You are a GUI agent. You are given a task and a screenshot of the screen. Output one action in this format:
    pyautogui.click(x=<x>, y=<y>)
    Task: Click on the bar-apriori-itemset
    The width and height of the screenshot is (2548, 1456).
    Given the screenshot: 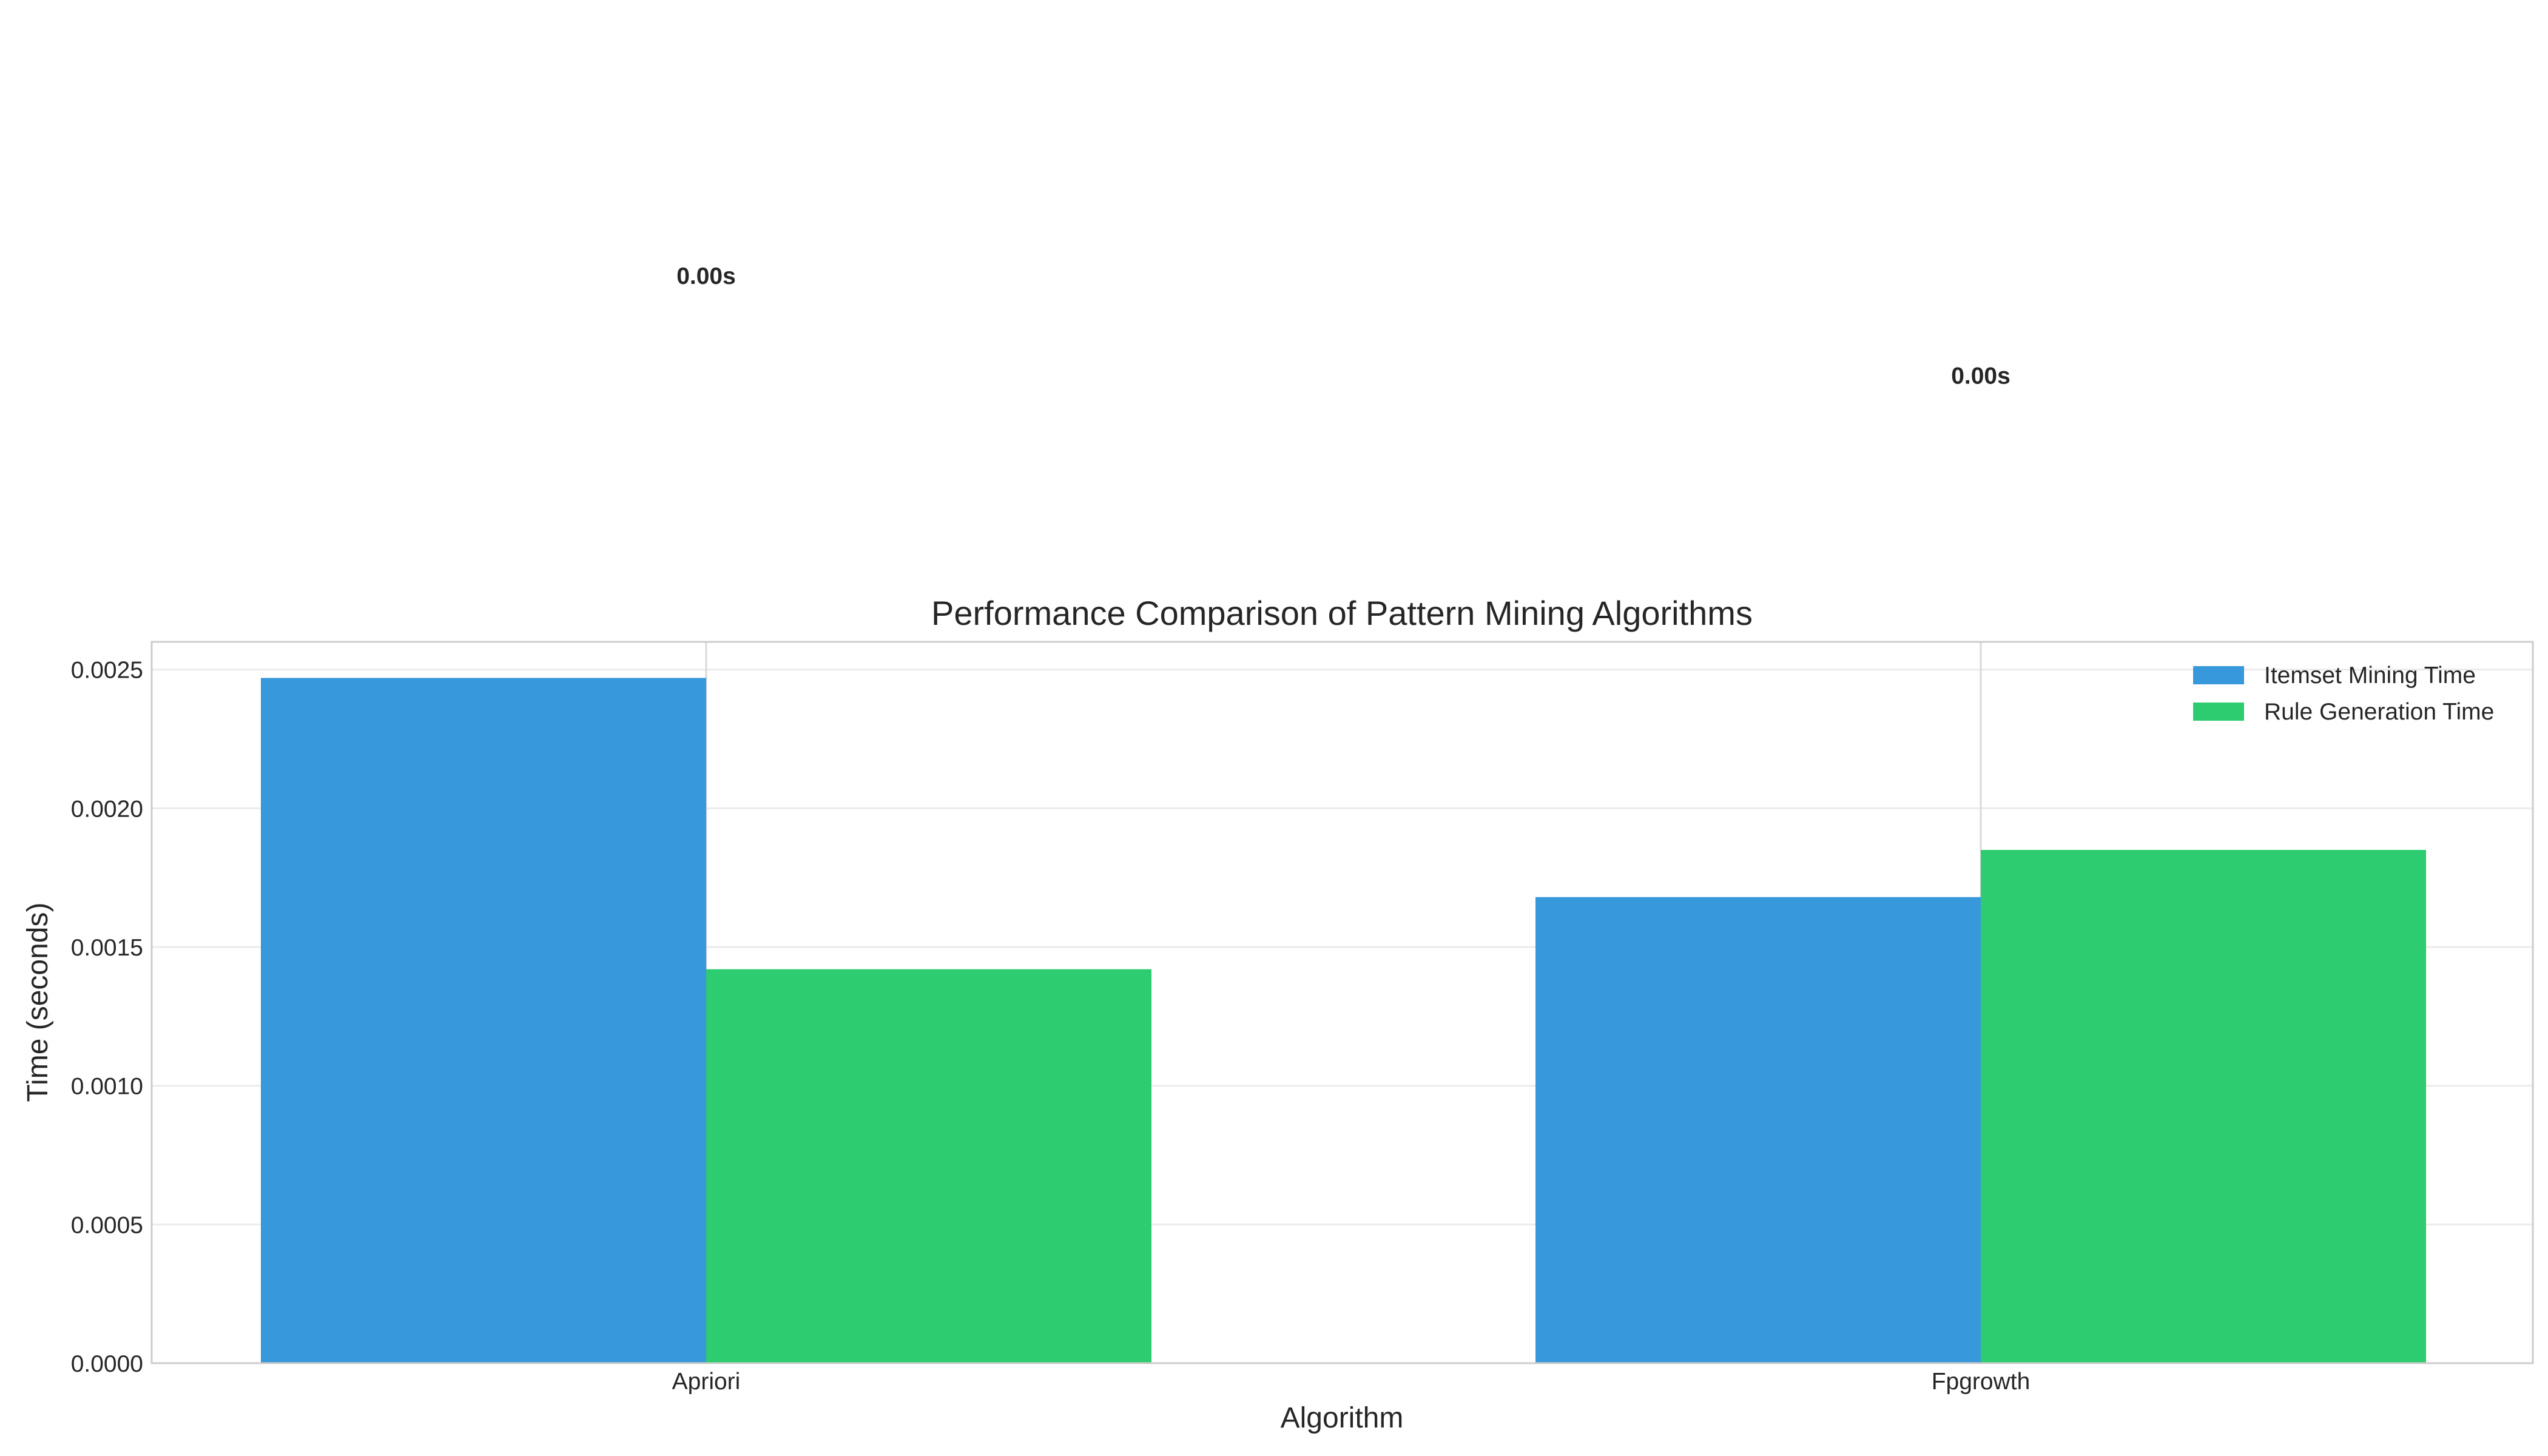 What is the action you would take?
    pyautogui.click(x=483, y=1020)
    